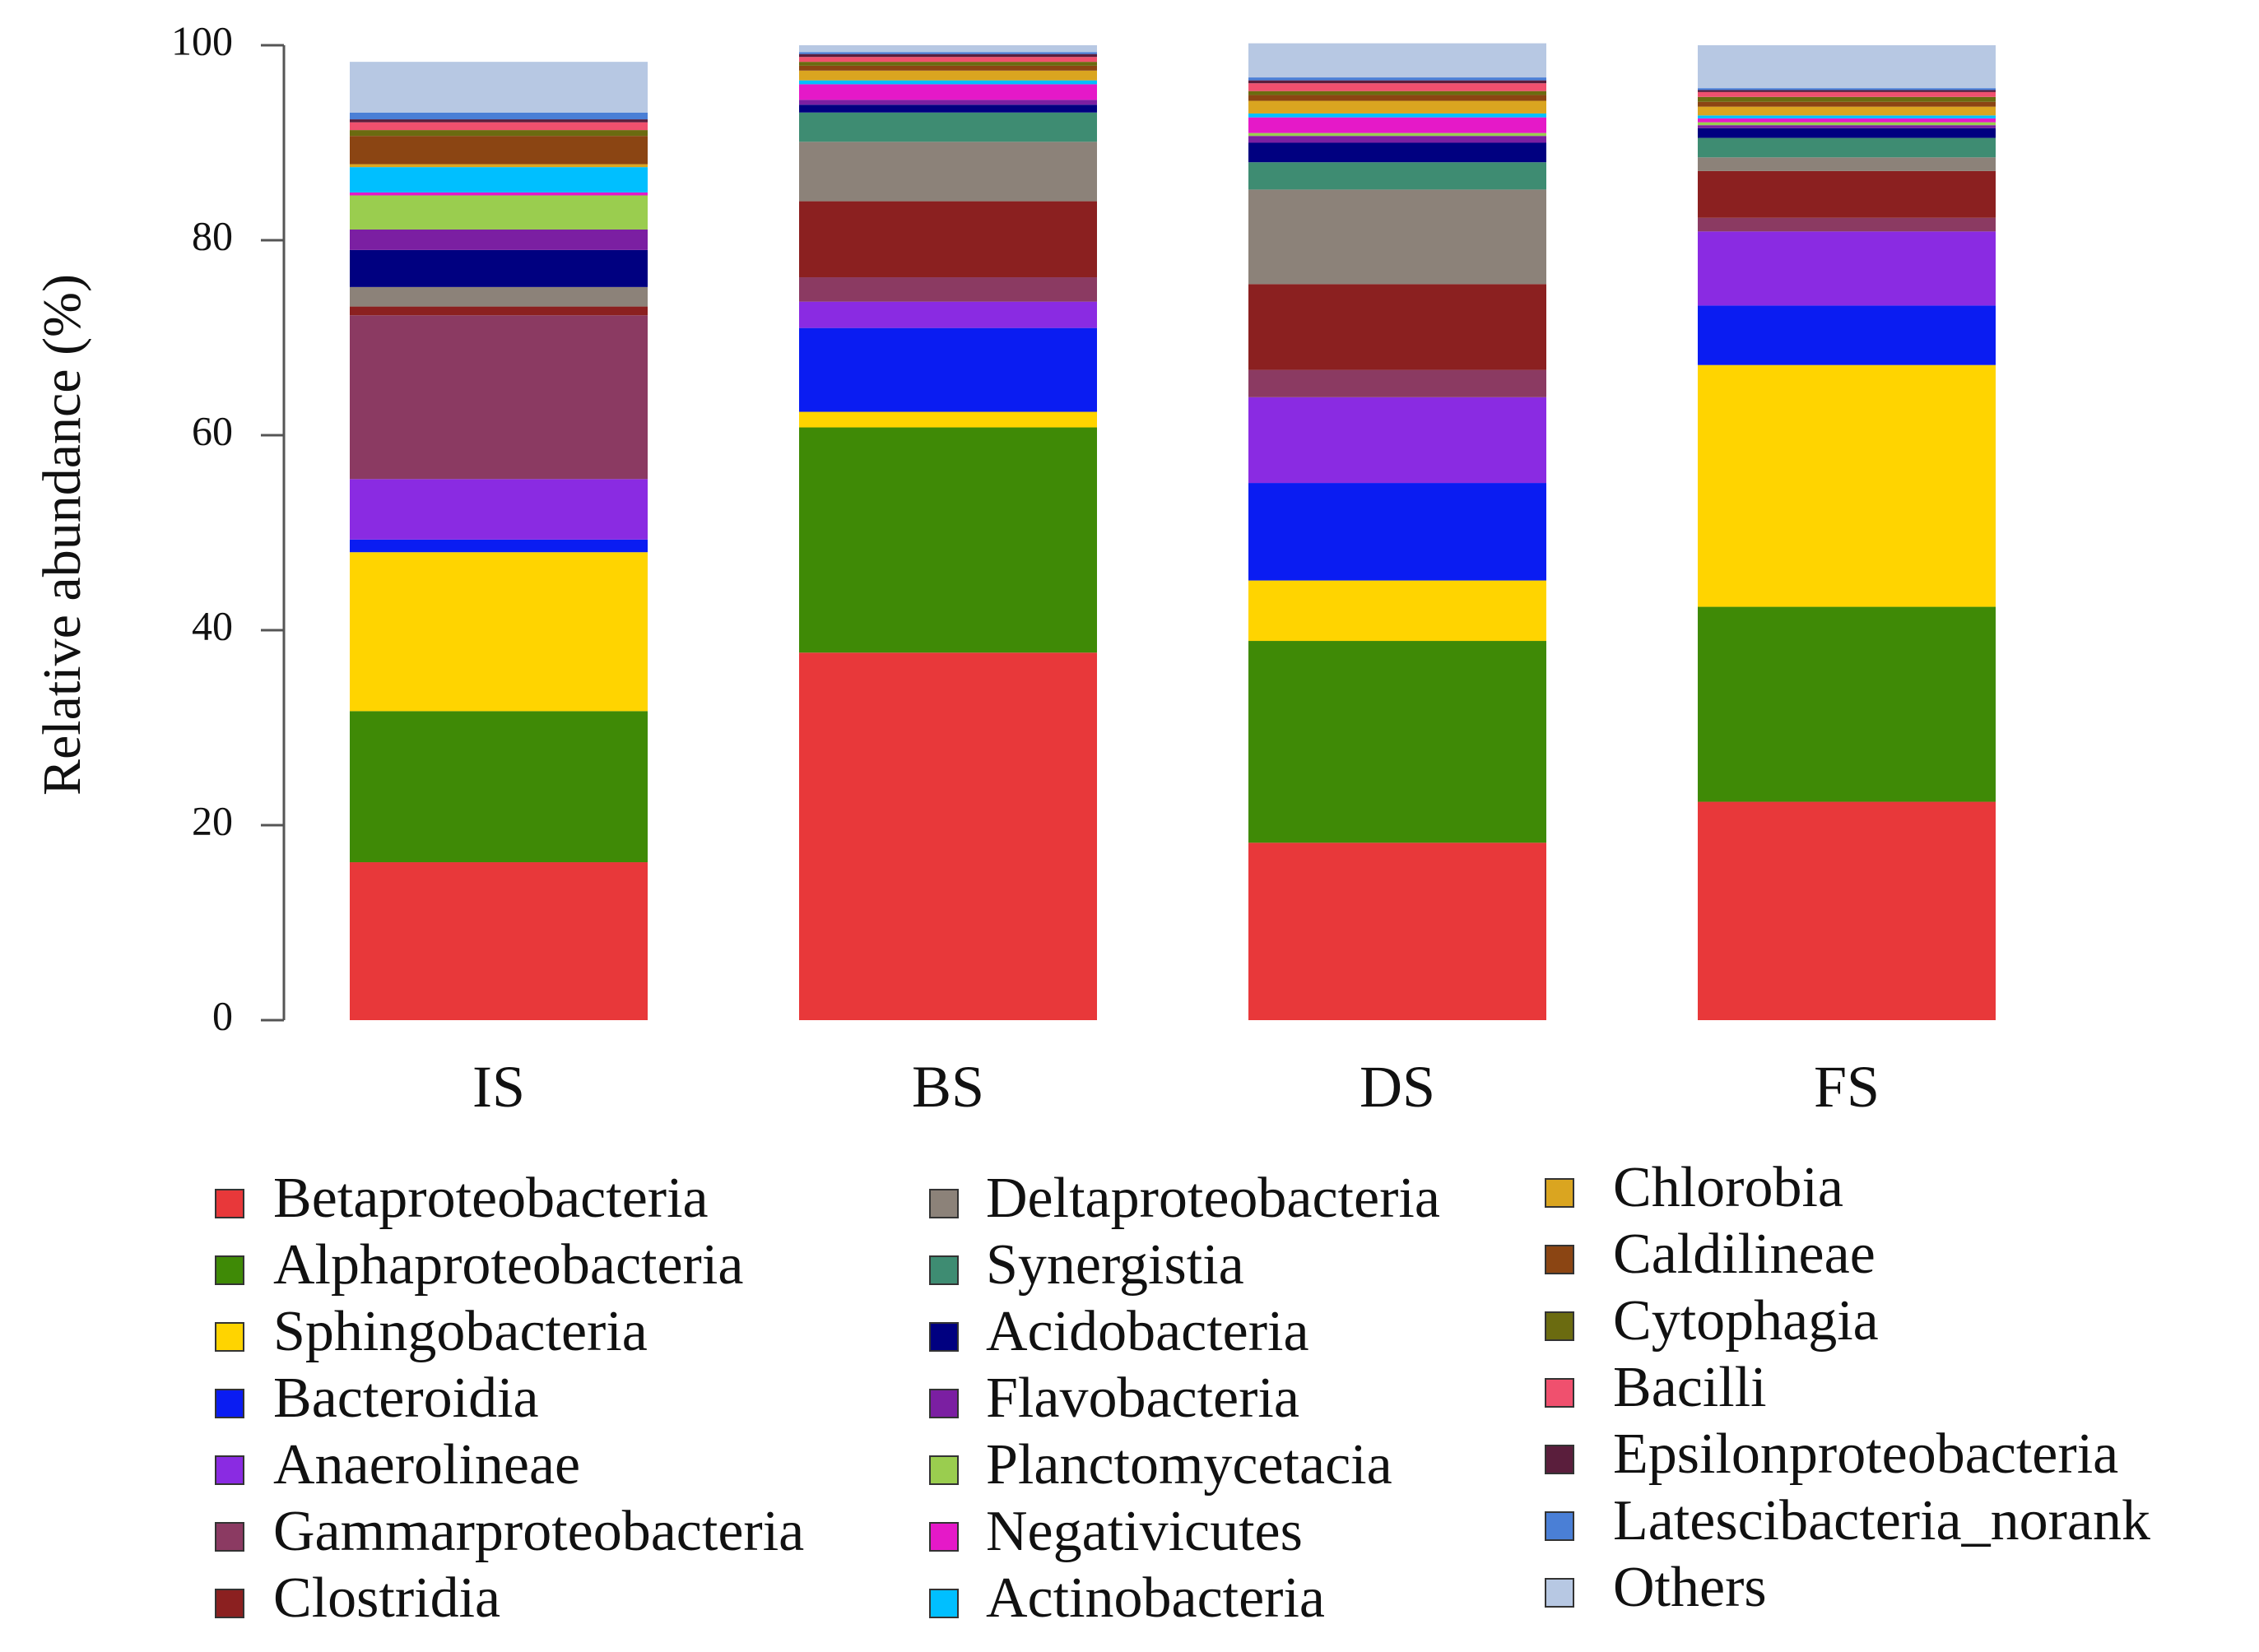 The image size is (2259, 1652). I want to click on bar-segment-bs-cytophagia, so click(948, 64).